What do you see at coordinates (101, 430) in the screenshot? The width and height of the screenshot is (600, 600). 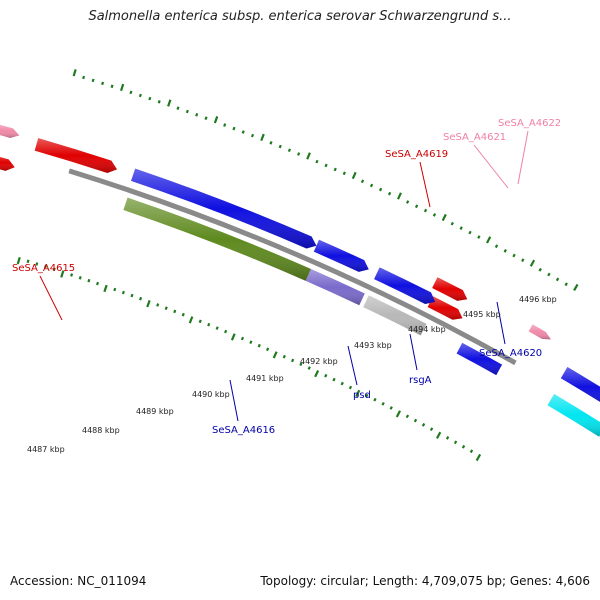 I see `kbp-label: 4488 kbp` at bounding box center [101, 430].